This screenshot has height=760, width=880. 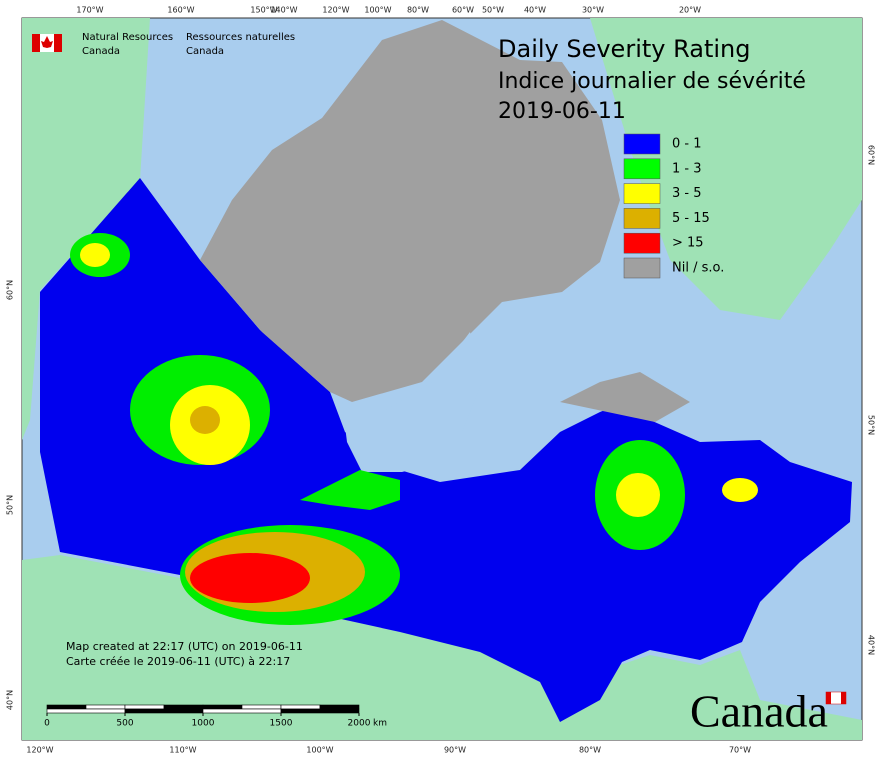 I want to click on title: Indice journalier de sévérité, so click(x=652, y=81).